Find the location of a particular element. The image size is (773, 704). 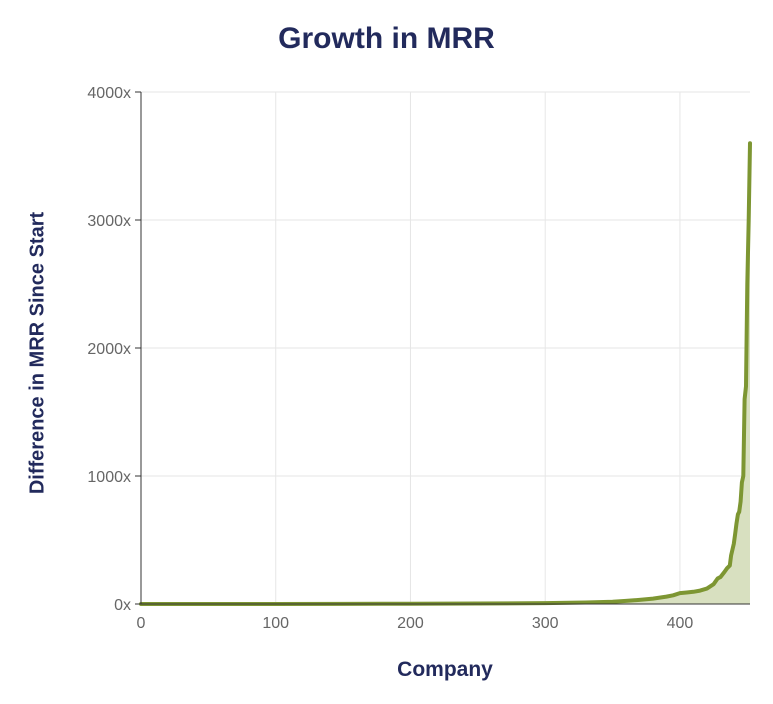

y-tick-label: 1000x is located at coordinates (109, 477).